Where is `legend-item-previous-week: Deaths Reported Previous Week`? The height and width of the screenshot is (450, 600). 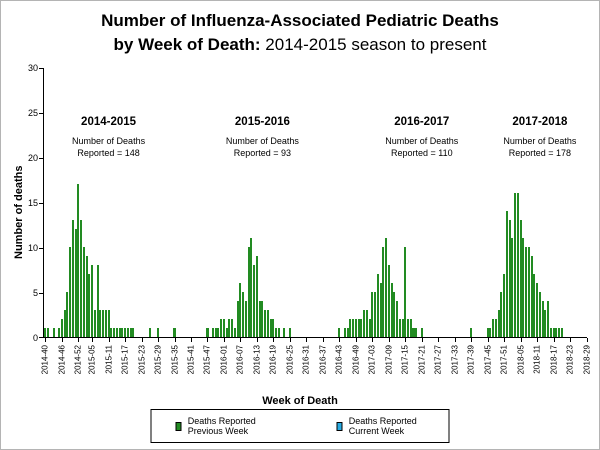 legend-item-previous-week: Deaths Reported Previous Week is located at coordinates (221, 426).